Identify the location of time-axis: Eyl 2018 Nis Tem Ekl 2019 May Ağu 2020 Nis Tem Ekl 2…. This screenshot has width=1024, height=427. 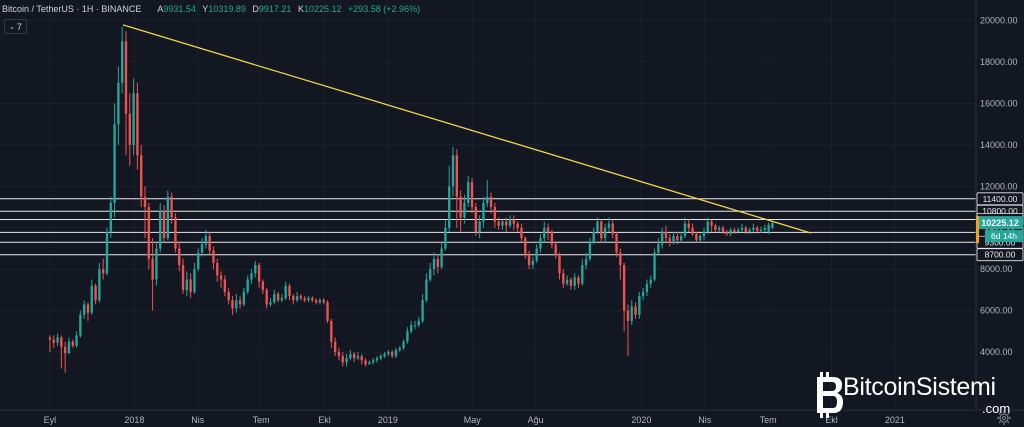
(474, 420).